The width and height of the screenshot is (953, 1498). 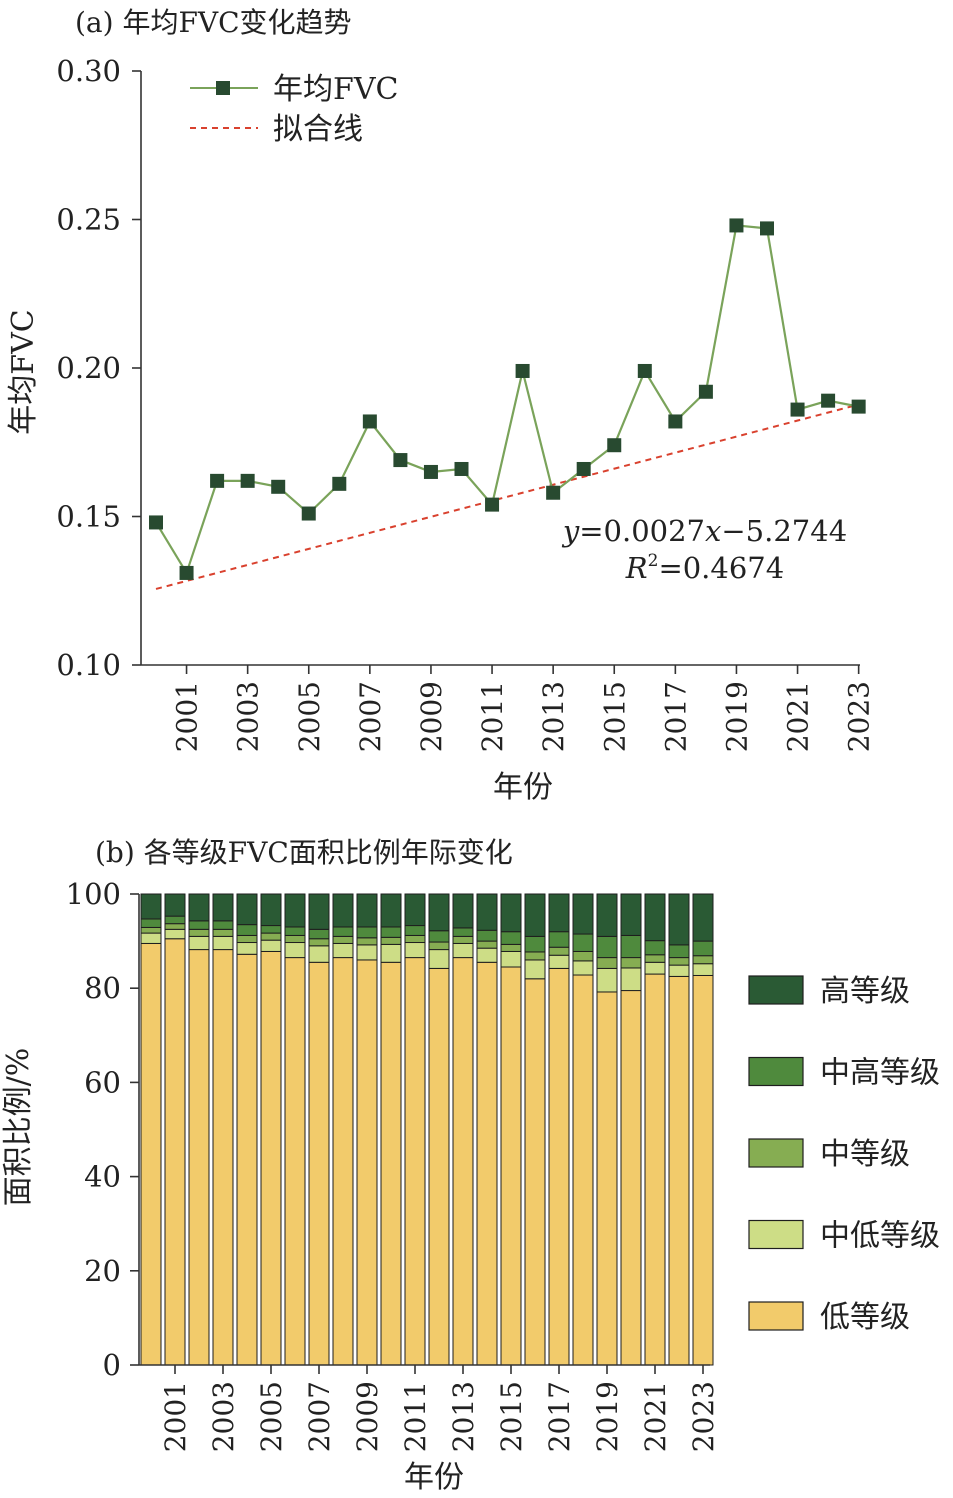 I want to click on x-tick-label: 2001, so click(x=187, y=716).